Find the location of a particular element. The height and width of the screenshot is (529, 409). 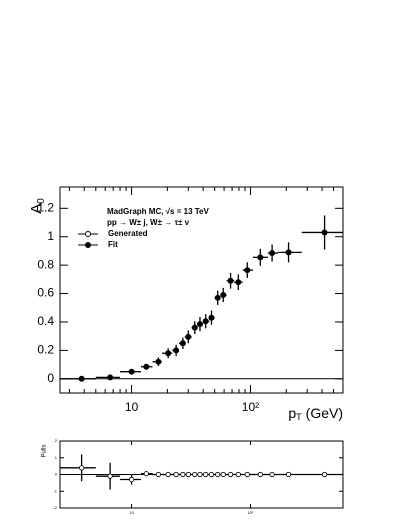

x-axis-label: pT (GeV) is located at coordinates (315, 414).